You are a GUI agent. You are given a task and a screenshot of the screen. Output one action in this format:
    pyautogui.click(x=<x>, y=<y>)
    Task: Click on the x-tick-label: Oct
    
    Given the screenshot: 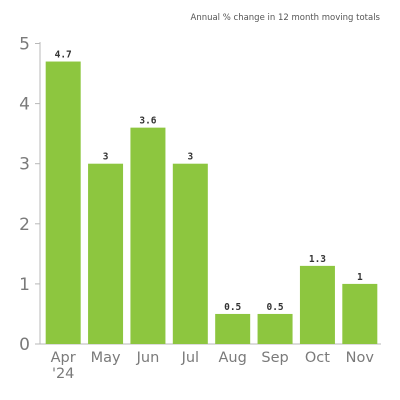 What is the action you would take?
    pyautogui.click(x=317, y=358)
    